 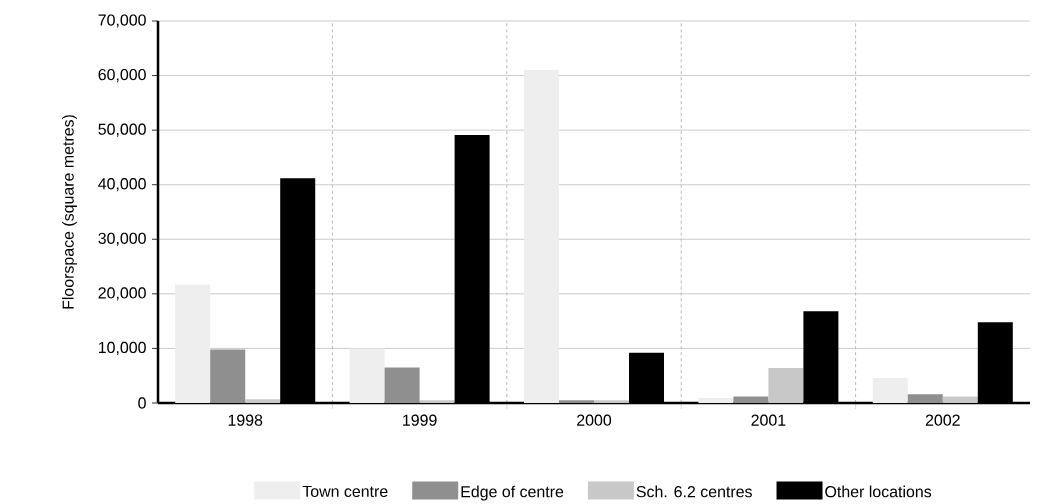 I want to click on y-tick-label: 0, so click(x=142, y=403).